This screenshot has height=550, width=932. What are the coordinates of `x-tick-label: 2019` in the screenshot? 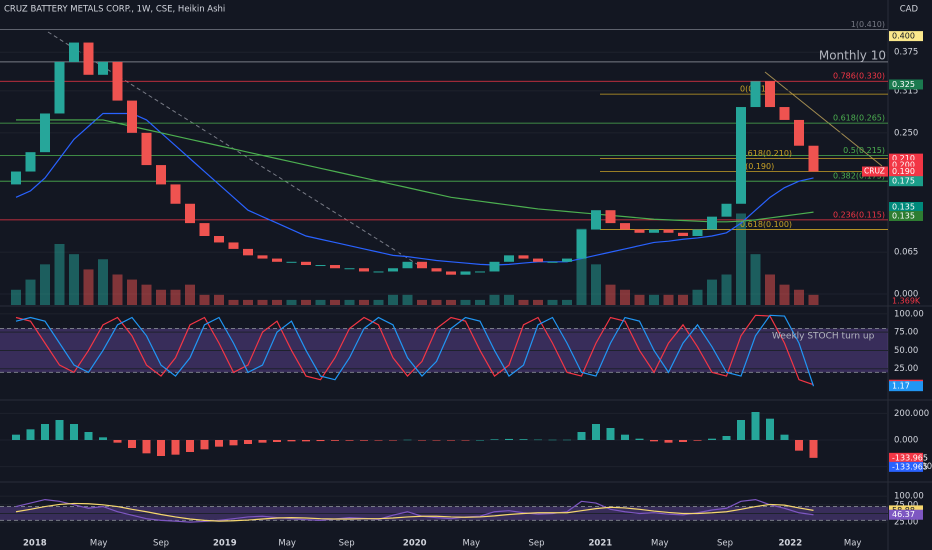 It's located at (225, 544).